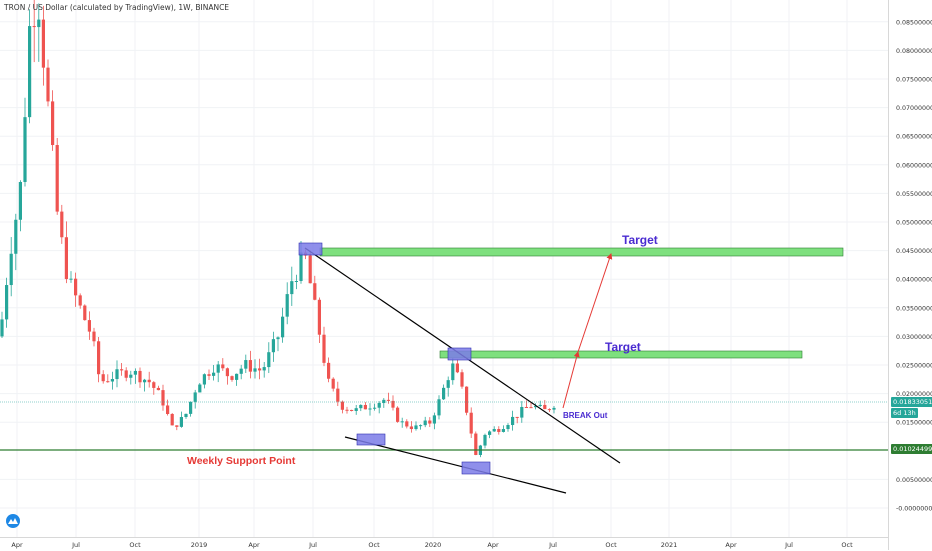 The width and height of the screenshot is (932, 551). Describe the element at coordinates (621, 354) in the screenshot. I see `target-zone-lower` at that location.